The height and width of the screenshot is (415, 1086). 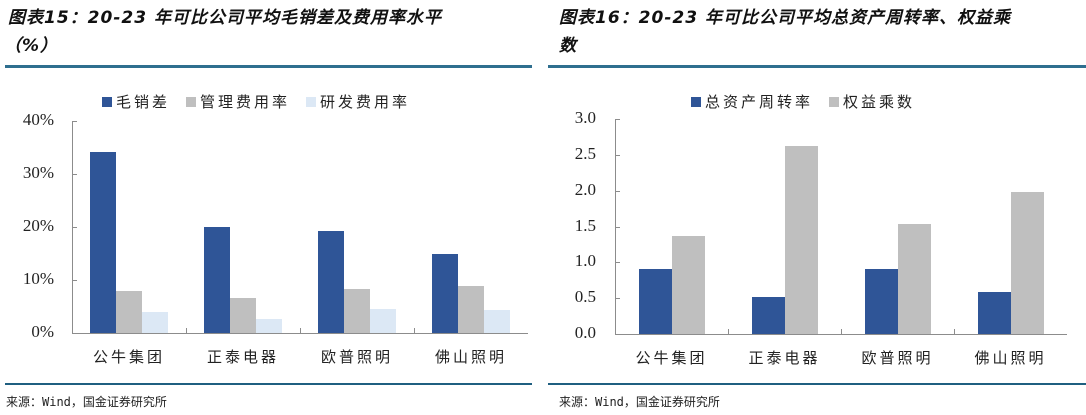 What do you see at coordinates (879, 102) in the screenshot?
I see `legend-label: 权益乘数` at bounding box center [879, 102].